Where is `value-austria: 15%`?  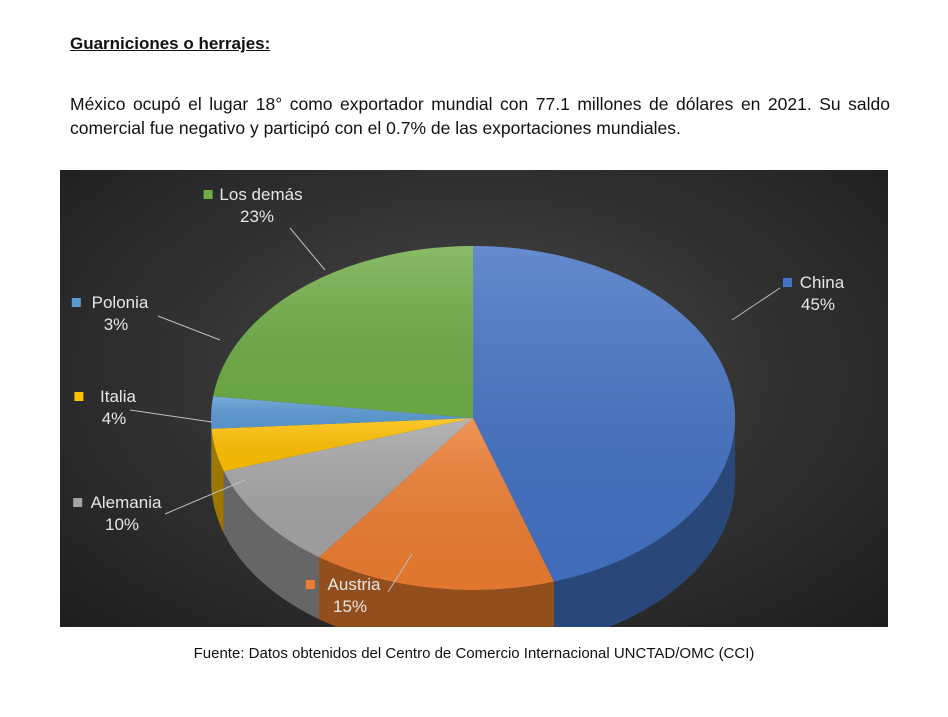
value-austria: 15% is located at coordinates (350, 606).